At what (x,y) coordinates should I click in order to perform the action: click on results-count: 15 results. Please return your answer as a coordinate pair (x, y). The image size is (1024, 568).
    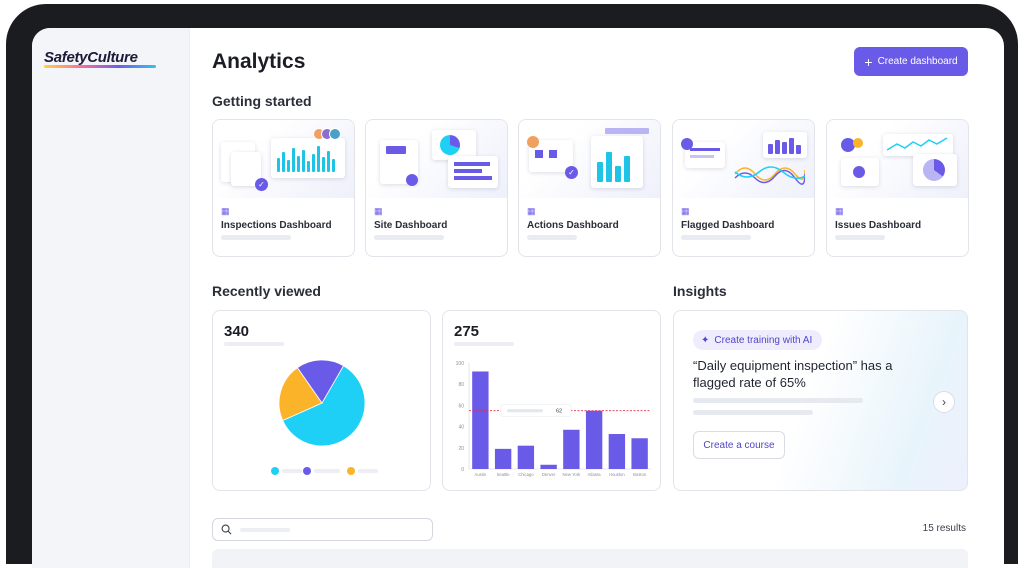
    Looking at the image, I should click on (944, 528).